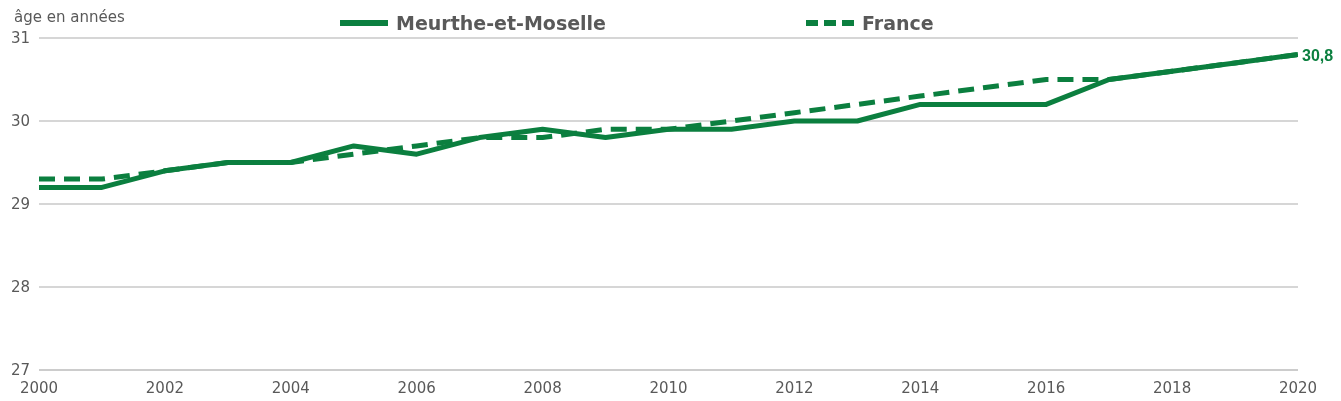 This screenshot has height=401, width=1341. I want to click on y-tick-label: 29, so click(20, 204).